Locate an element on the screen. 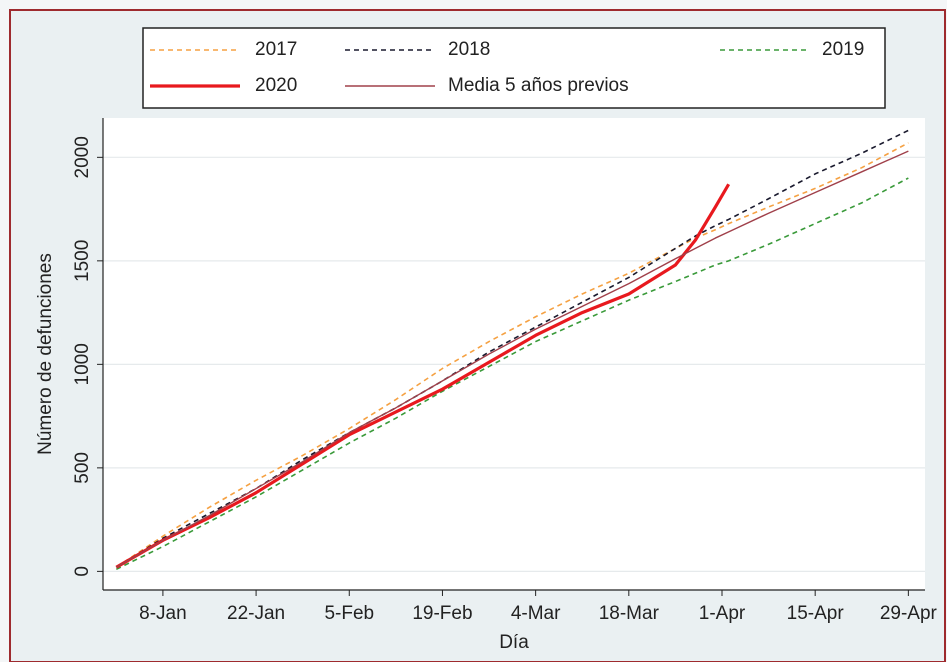  legend-label: 2019 is located at coordinates (843, 49).